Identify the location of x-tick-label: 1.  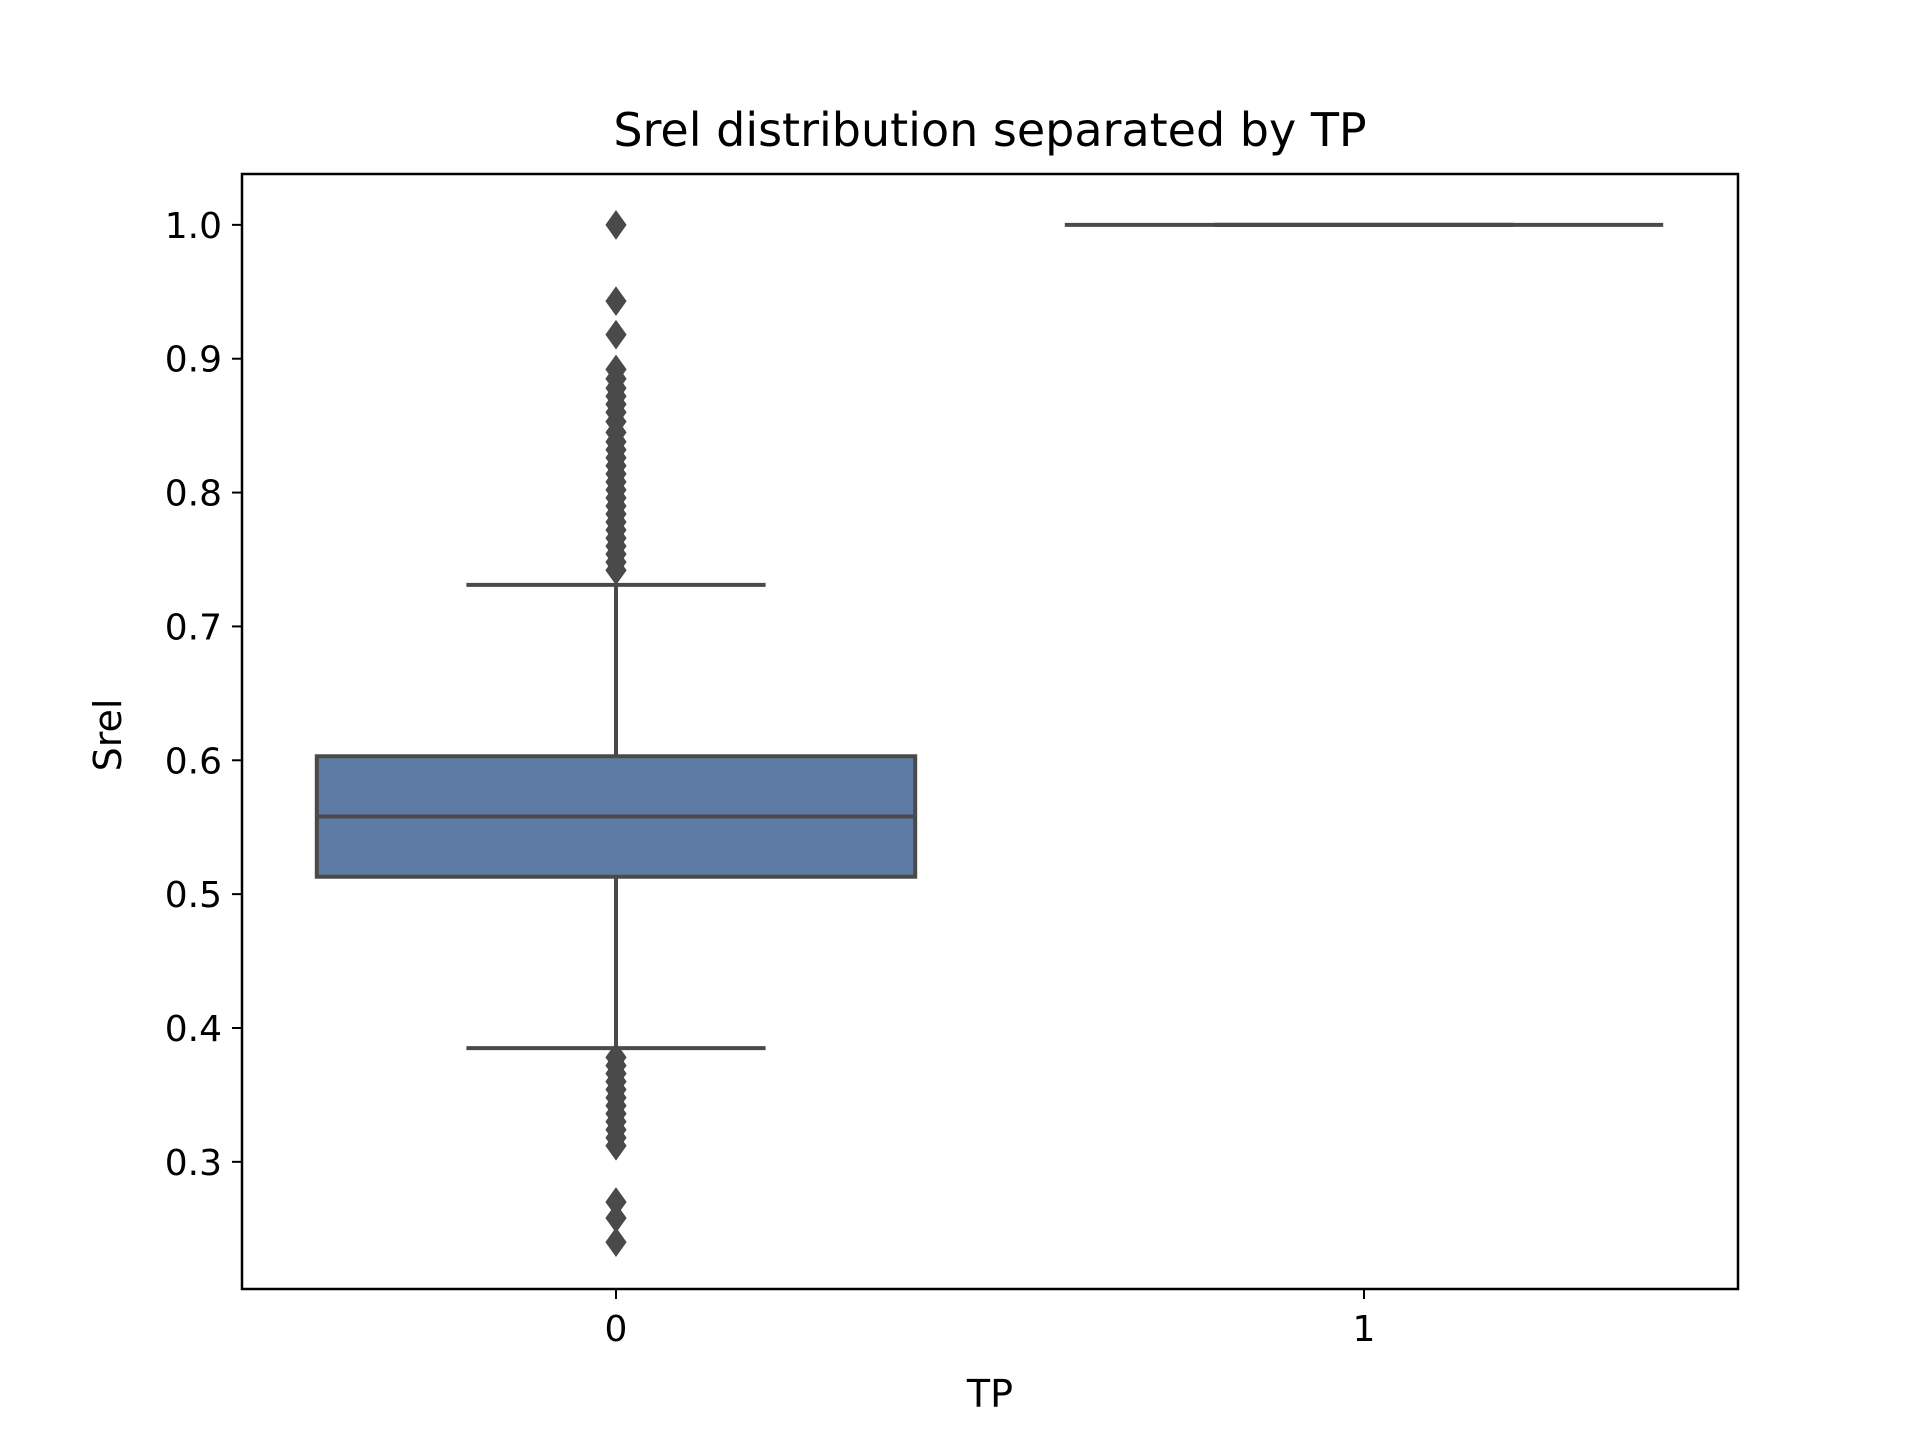
(1364, 1329).